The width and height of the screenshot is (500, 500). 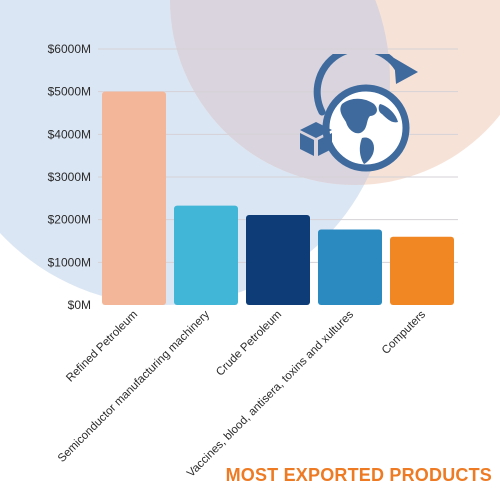 I want to click on x-tick-label: Computers, so click(x=404, y=332).